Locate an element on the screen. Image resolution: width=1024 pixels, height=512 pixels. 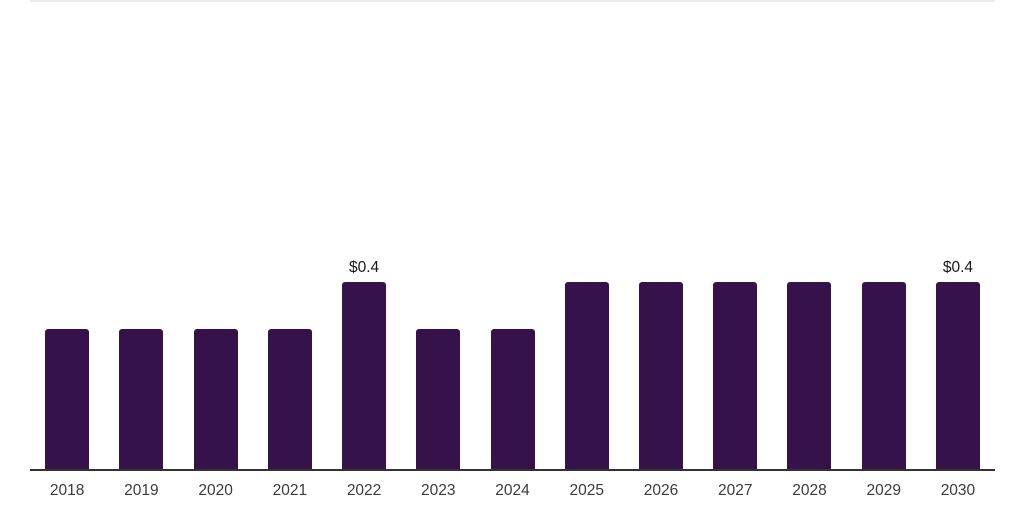
data-label-2030: $0.4 is located at coordinates (958, 267).